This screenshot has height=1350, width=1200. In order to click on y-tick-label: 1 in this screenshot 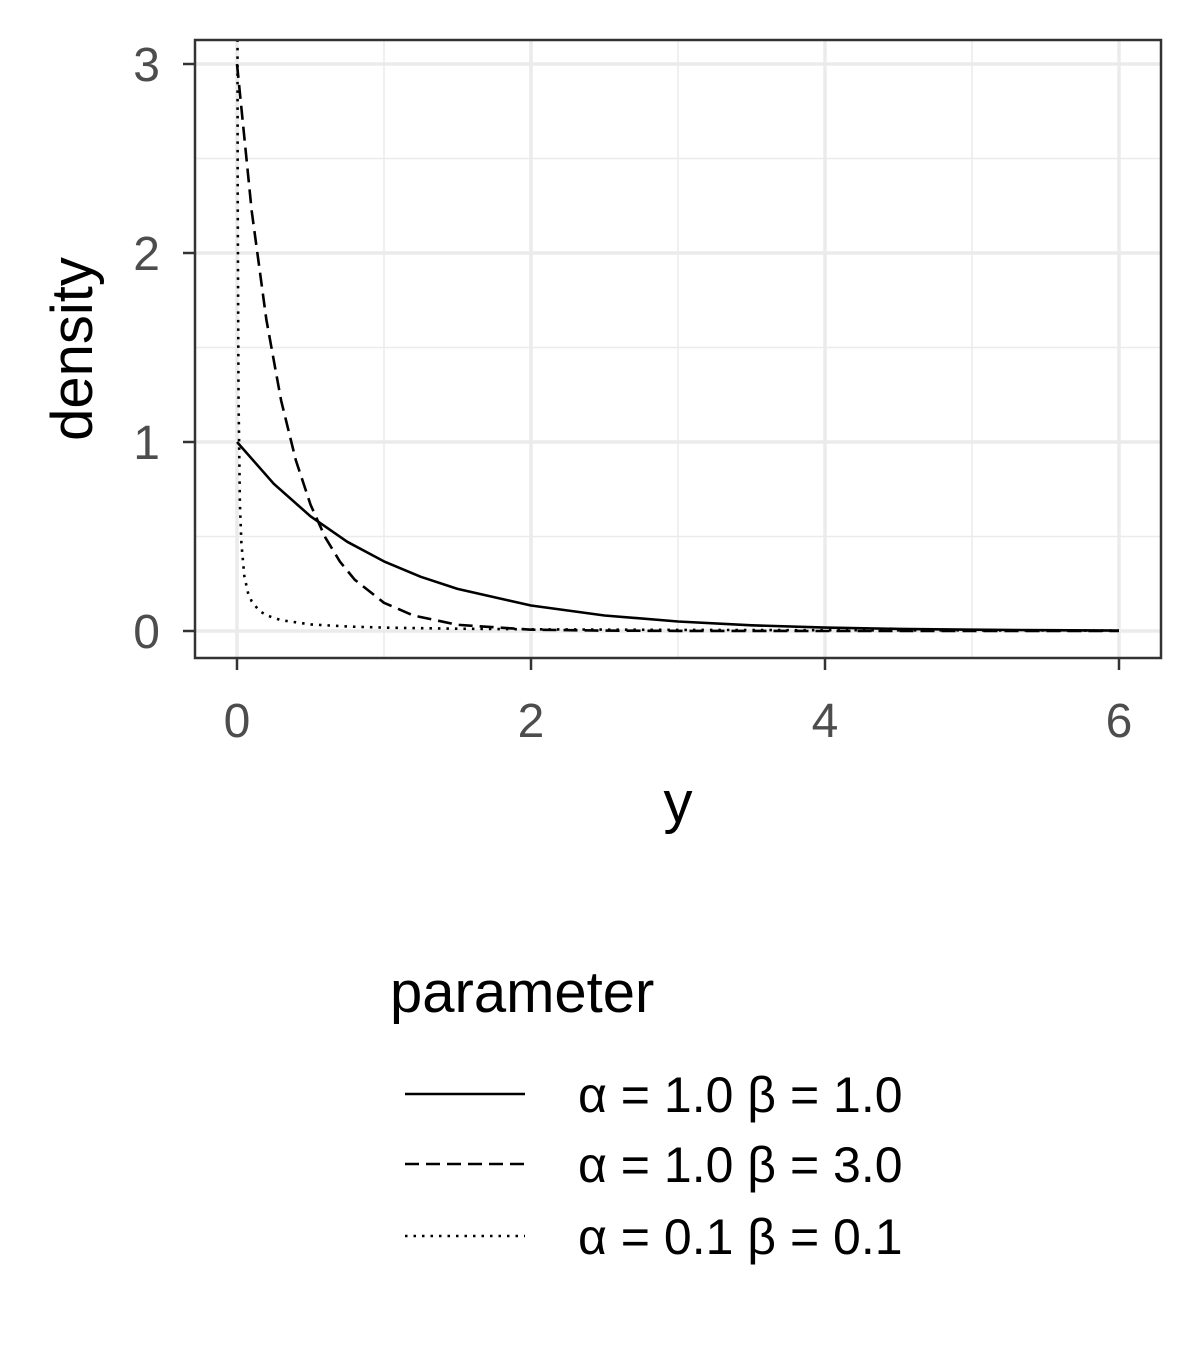, I will do `click(146, 443)`.